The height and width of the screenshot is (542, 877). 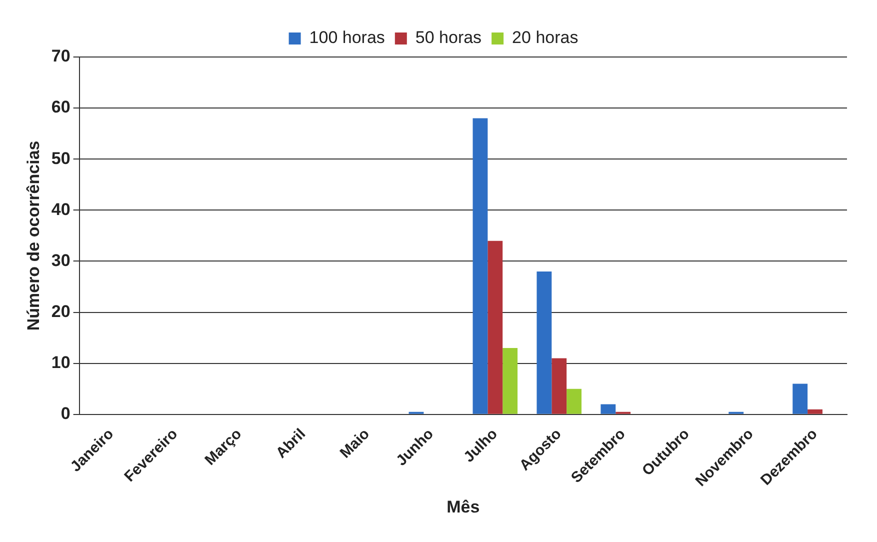 What do you see at coordinates (60, 311) in the screenshot?
I see `y-tick-label: 20` at bounding box center [60, 311].